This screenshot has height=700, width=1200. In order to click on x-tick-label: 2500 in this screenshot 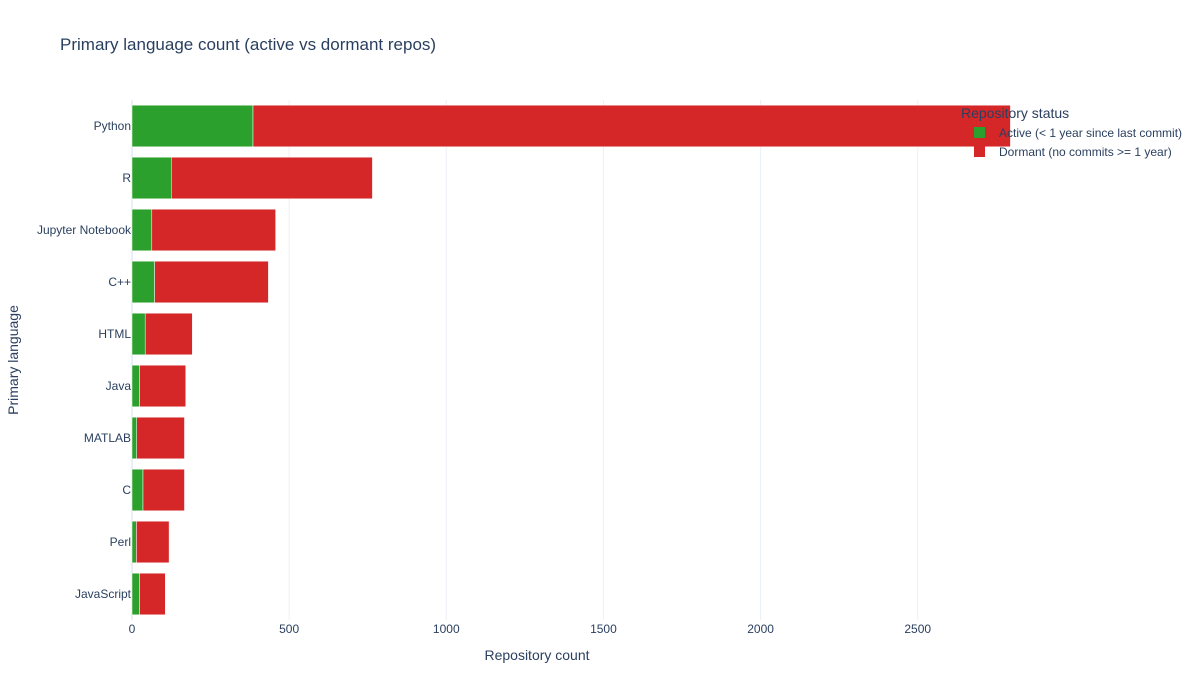, I will do `click(917, 629)`.